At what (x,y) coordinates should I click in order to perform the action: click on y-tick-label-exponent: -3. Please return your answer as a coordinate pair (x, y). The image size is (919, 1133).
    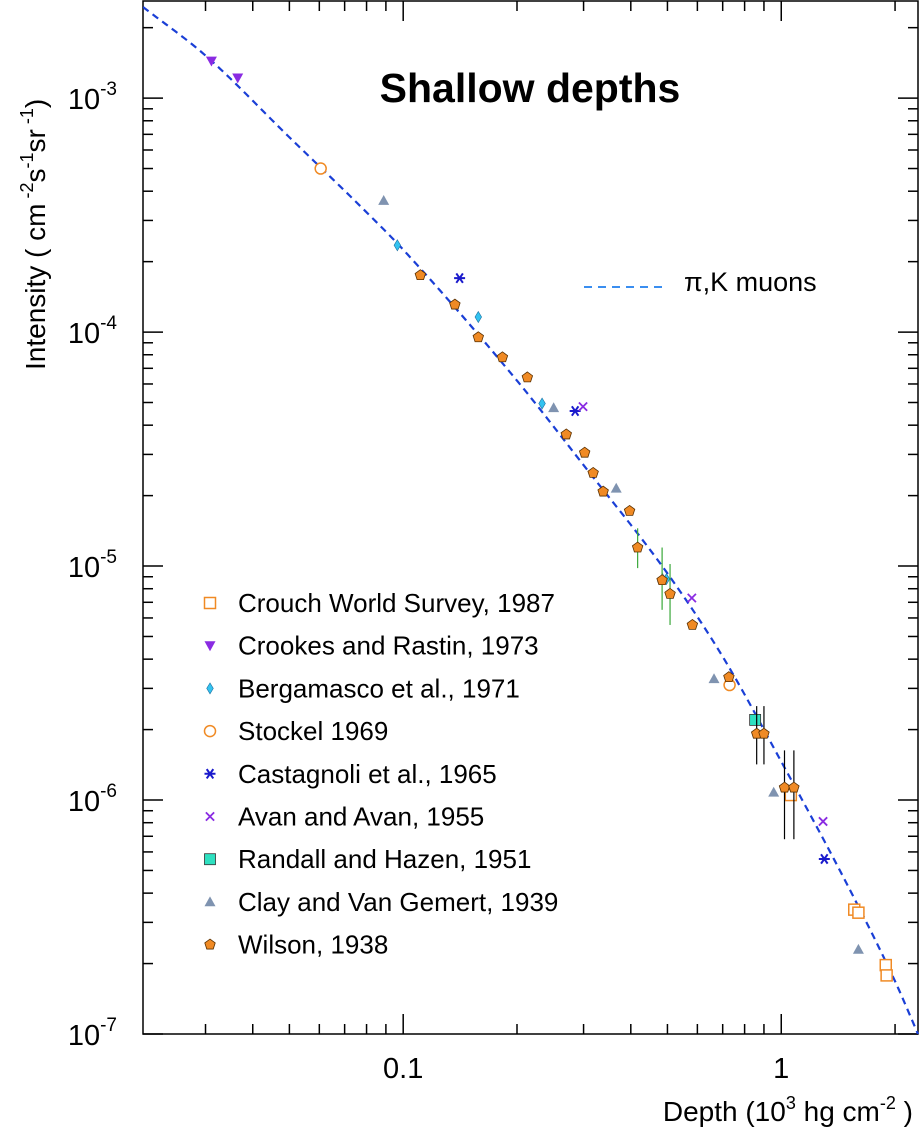
    Looking at the image, I should click on (108, 89).